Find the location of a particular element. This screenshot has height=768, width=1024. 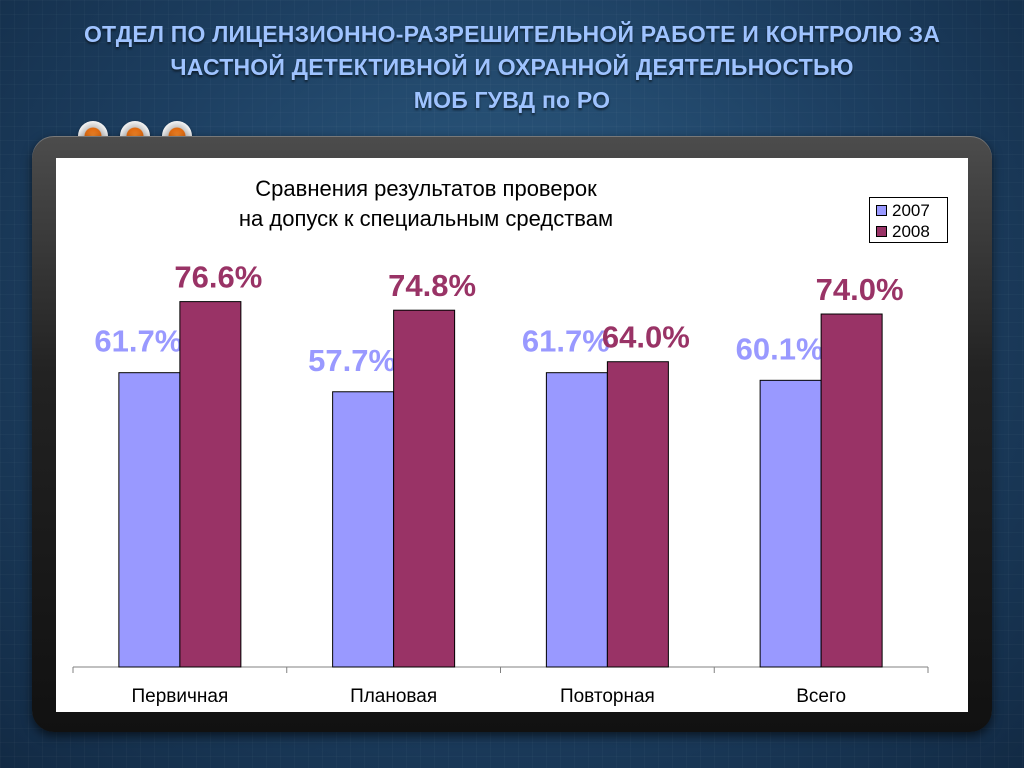

legend-label-2007: 2007 is located at coordinates (911, 210).